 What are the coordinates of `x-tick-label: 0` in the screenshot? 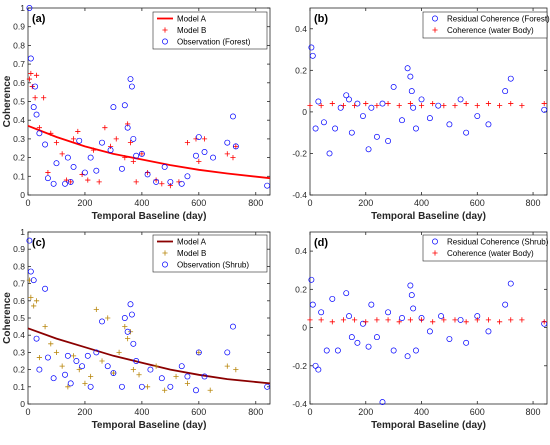 It's located at (309, 412).